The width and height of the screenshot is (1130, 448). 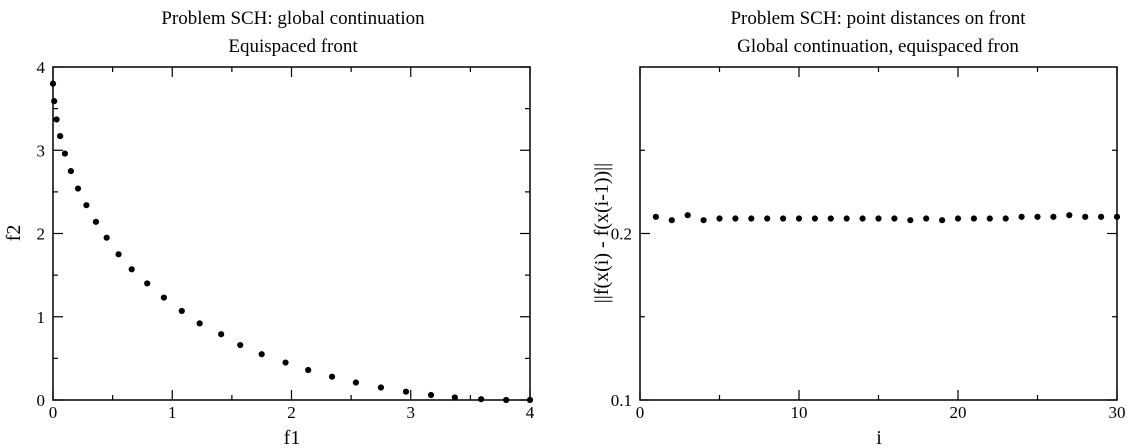 What do you see at coordinates (293, 46) in the screenshot?
I see `left-chart-subtitle: Equispaced front` at bounding box center [293, 46].